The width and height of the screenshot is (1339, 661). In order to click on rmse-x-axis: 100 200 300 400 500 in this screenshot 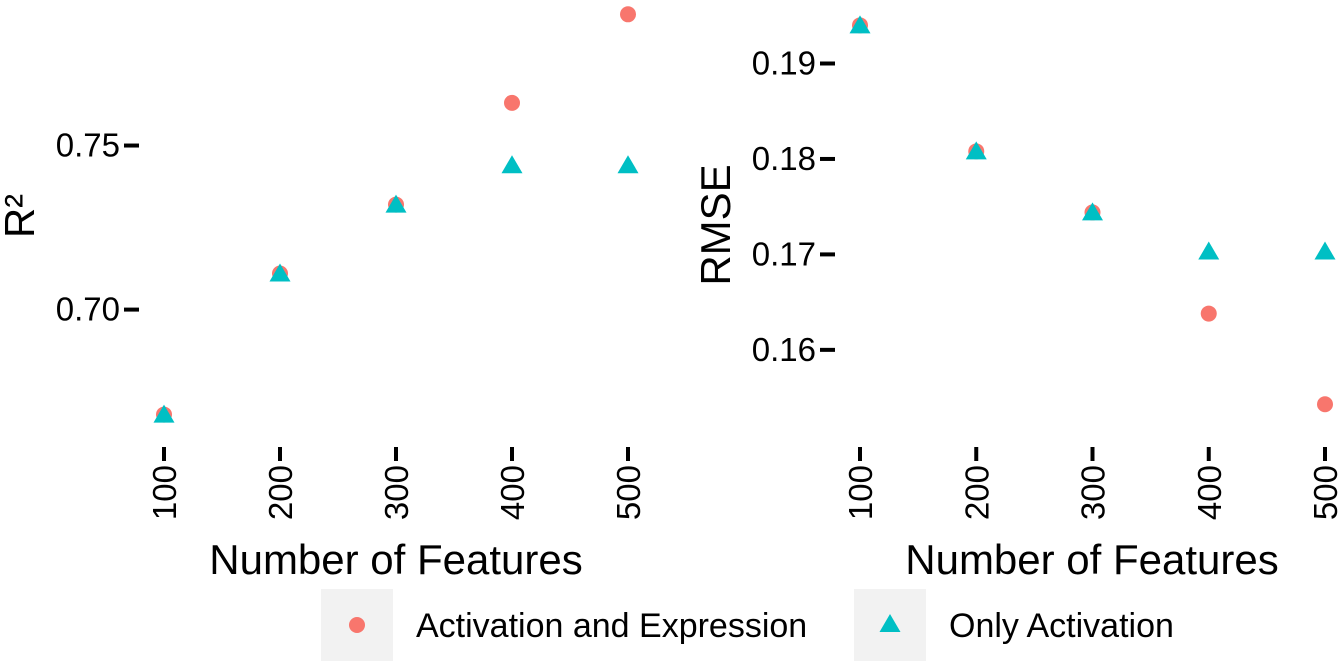, I will do `click(1090, 483)`.